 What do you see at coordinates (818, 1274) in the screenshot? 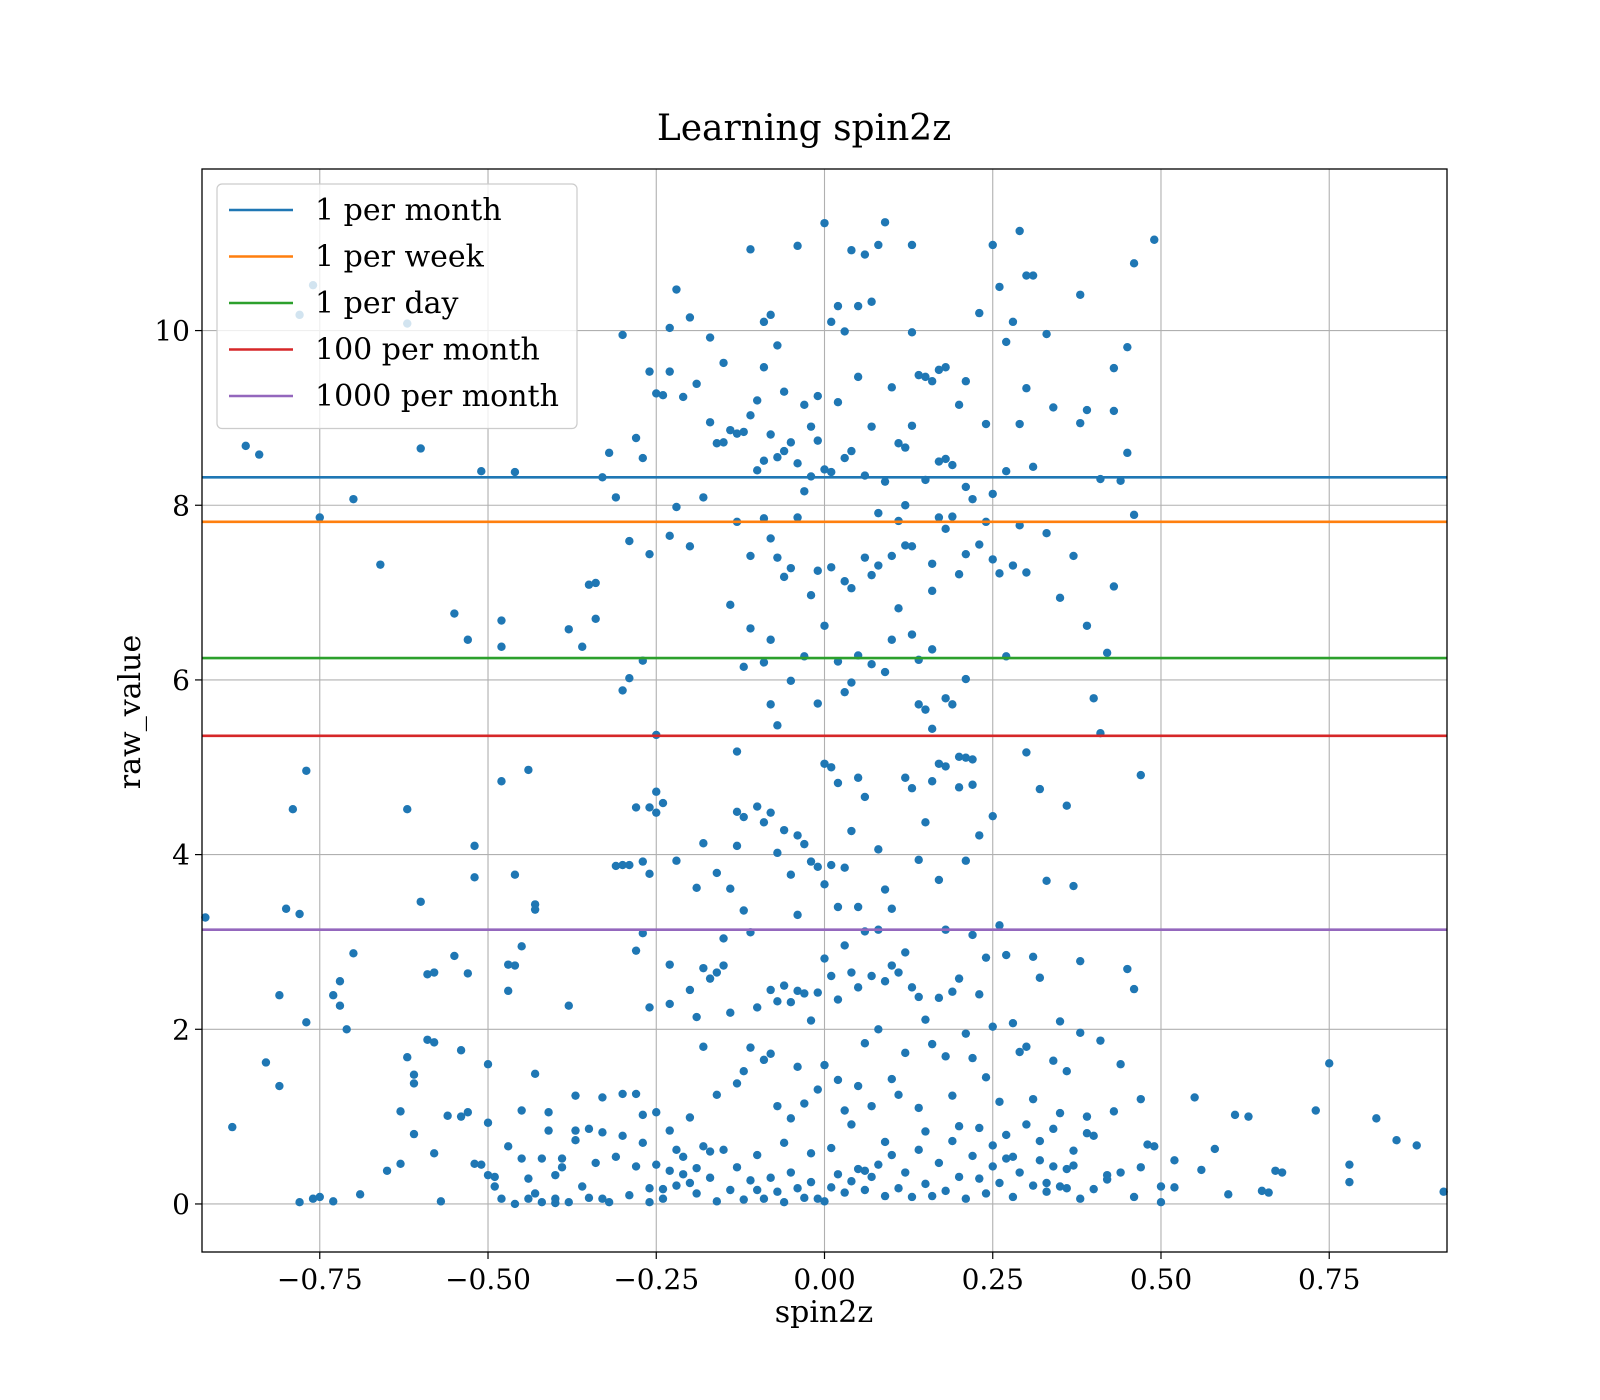
I see `x-axis-ticks: −0.75 −0.50 −0.25 0.00 0.25 0.50 0.75` at bounding box center [818, 1274].